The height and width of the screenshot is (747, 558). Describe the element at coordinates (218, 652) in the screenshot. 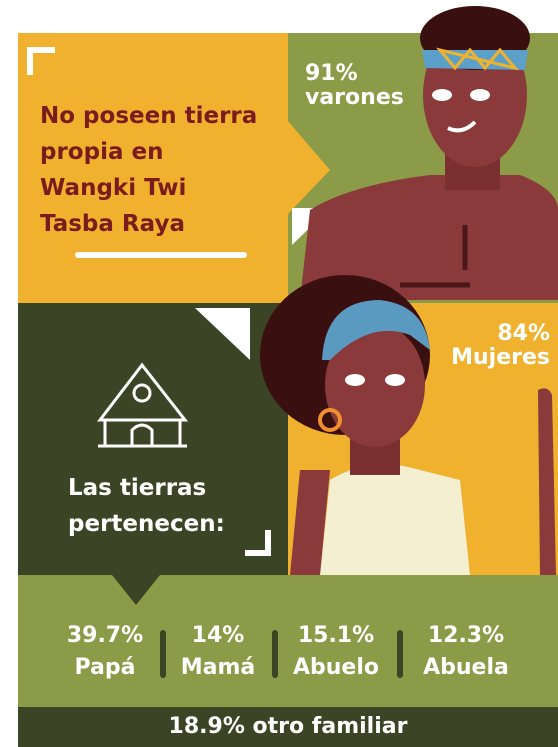

I see `owner-stat: 14% Mamá` at that location.